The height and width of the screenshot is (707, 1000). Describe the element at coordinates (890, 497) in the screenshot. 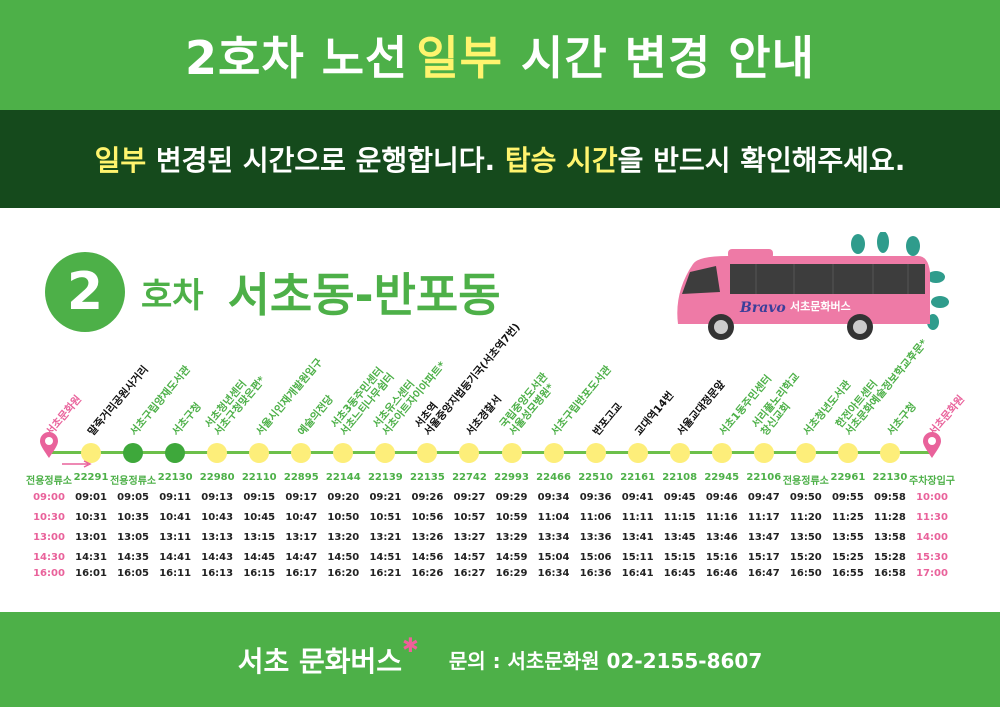

I see `time-cell: 09:58` at that location.